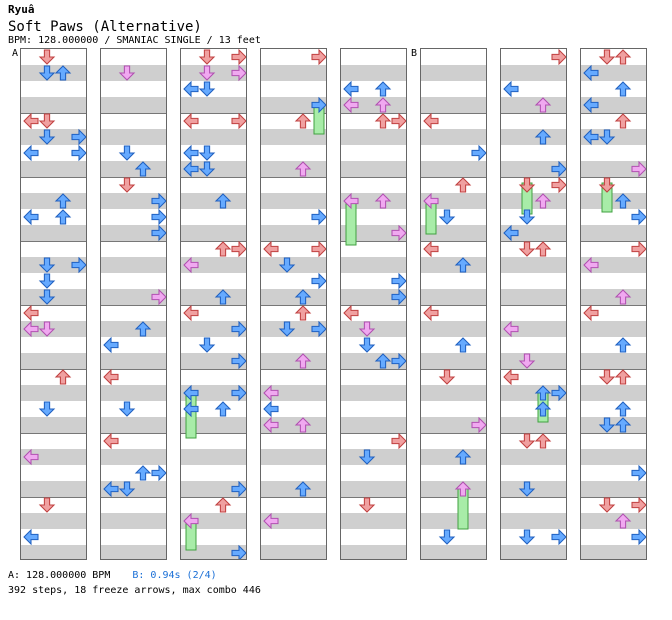 The image size is (672, 620). Describe the element at coordinates (112, 575) in the screenshot. I see `bpm-info: A: 128.000000 BPM B: 0.94s (2/4)` at that location.